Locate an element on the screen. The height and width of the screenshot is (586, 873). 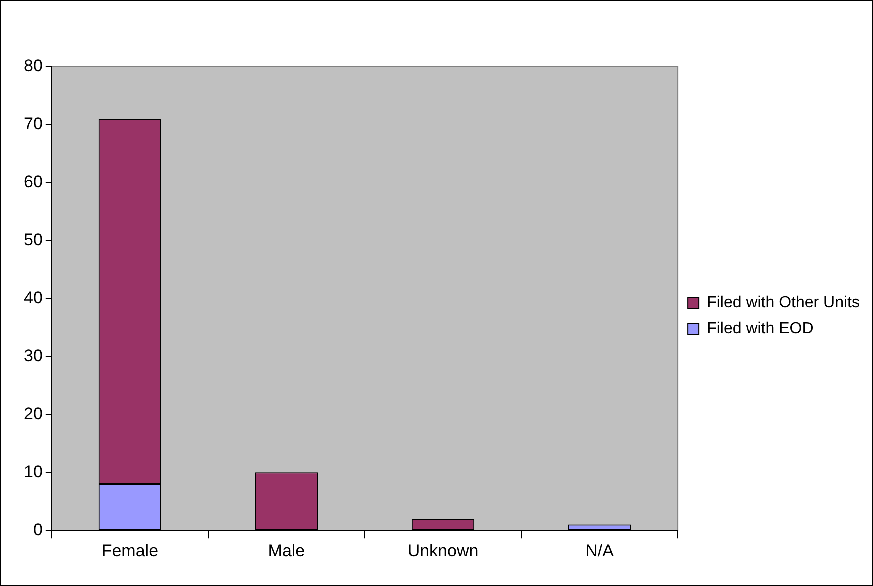
y-tick-label: 60 is located at coordinates (33, 182).